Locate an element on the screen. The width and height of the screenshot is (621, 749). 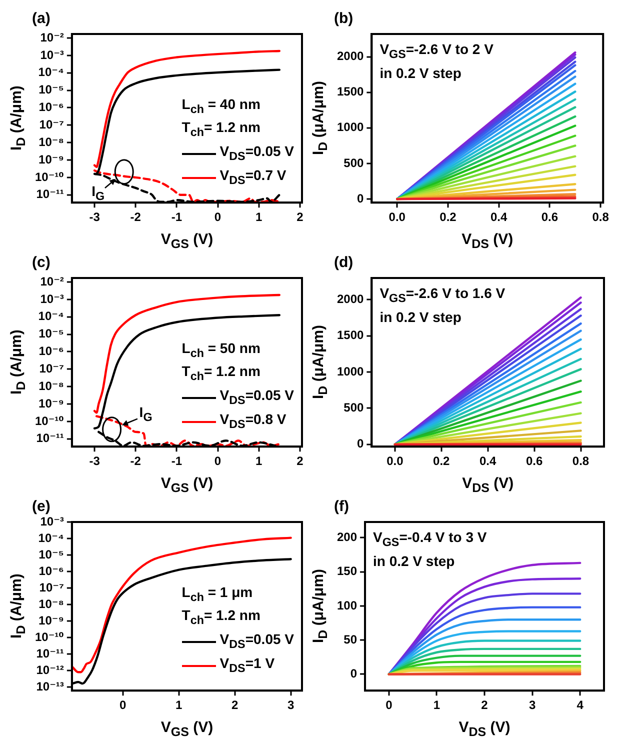
legend-label: V$_{DS}$=0.7 V is located at coordinates (253, 177).